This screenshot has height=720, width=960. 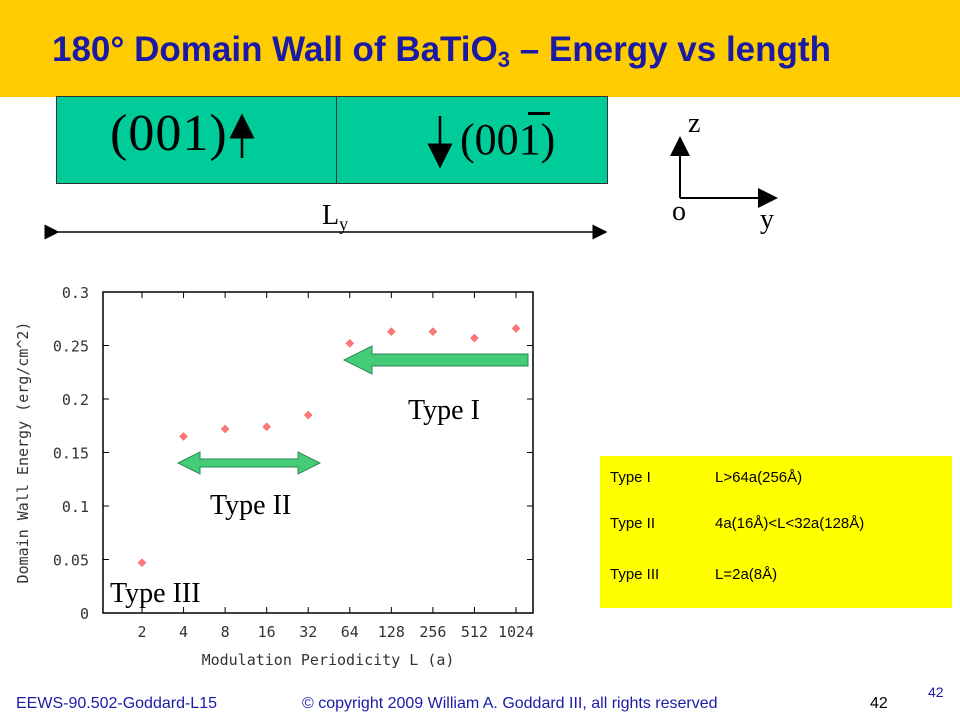 What do you see at coordinates (71, 454) in the screenshot?
I see `y-tick-label: 0.15` at bounding box center [71, 454].